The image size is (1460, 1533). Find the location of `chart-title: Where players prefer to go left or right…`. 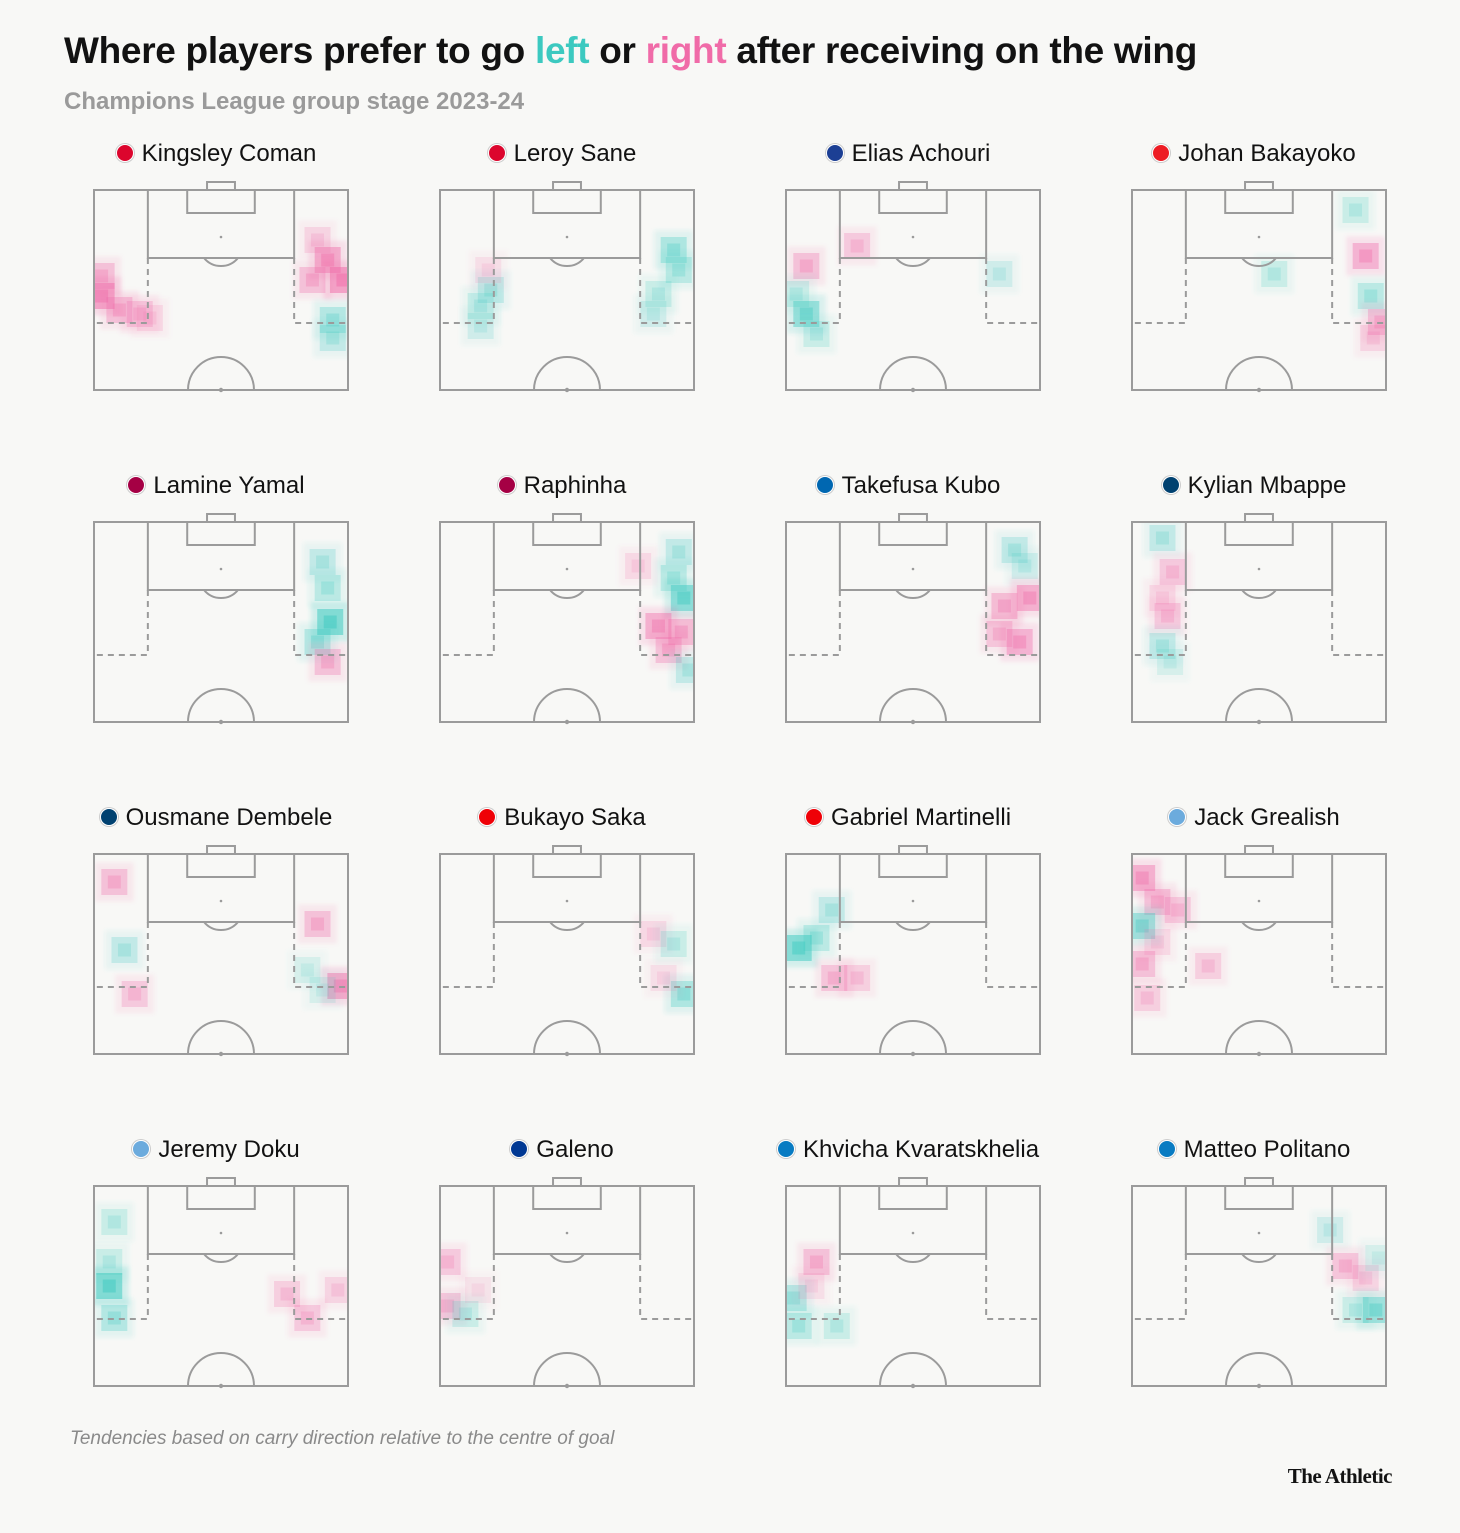

chart-title: Where players prefer to go left or right… is located at coordinates (630, 51).